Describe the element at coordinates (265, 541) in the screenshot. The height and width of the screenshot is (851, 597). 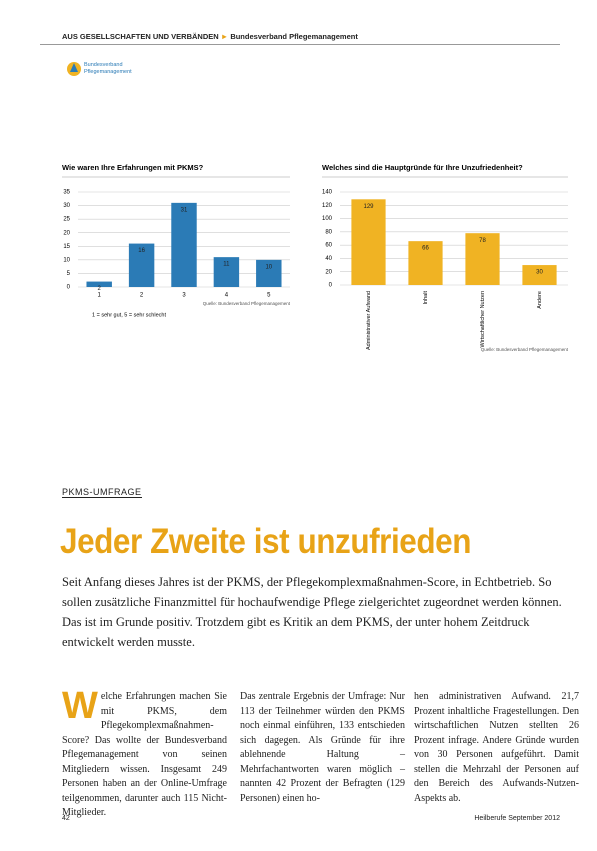
I see `headline: Jeder Zweite ist unzufrieden` at that location.